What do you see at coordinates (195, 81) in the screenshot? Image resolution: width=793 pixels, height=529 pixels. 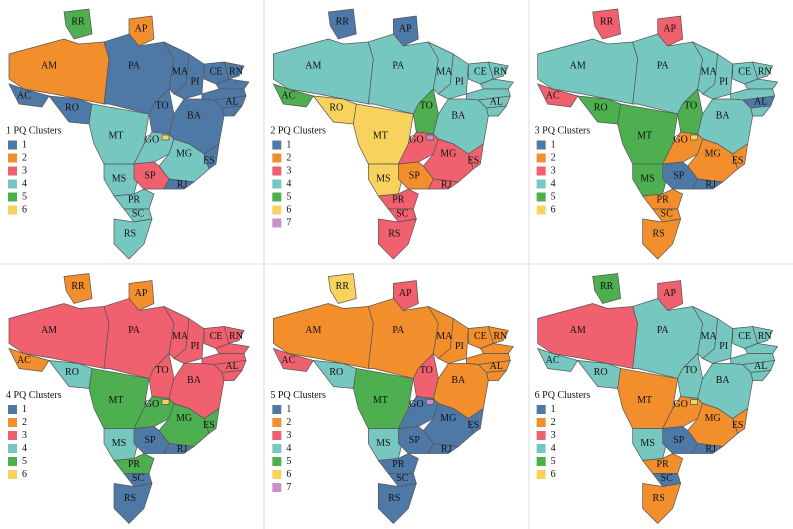 I see `state-label: PI` at bounding box center [195, 81].